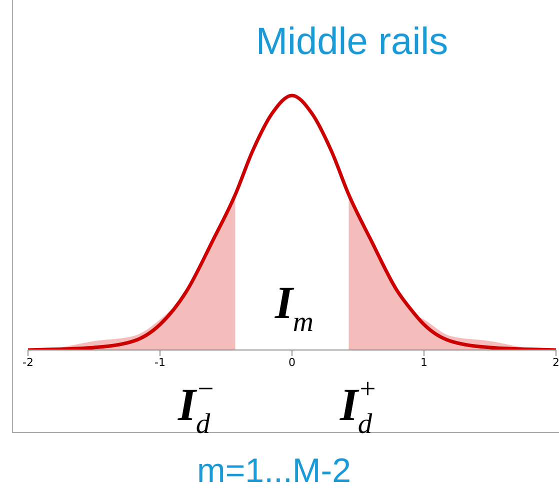  What do you see at coordinates (352, 42) in the screenshot?
I see `chart-title: Middle rails` at bounding box center [352, 42].